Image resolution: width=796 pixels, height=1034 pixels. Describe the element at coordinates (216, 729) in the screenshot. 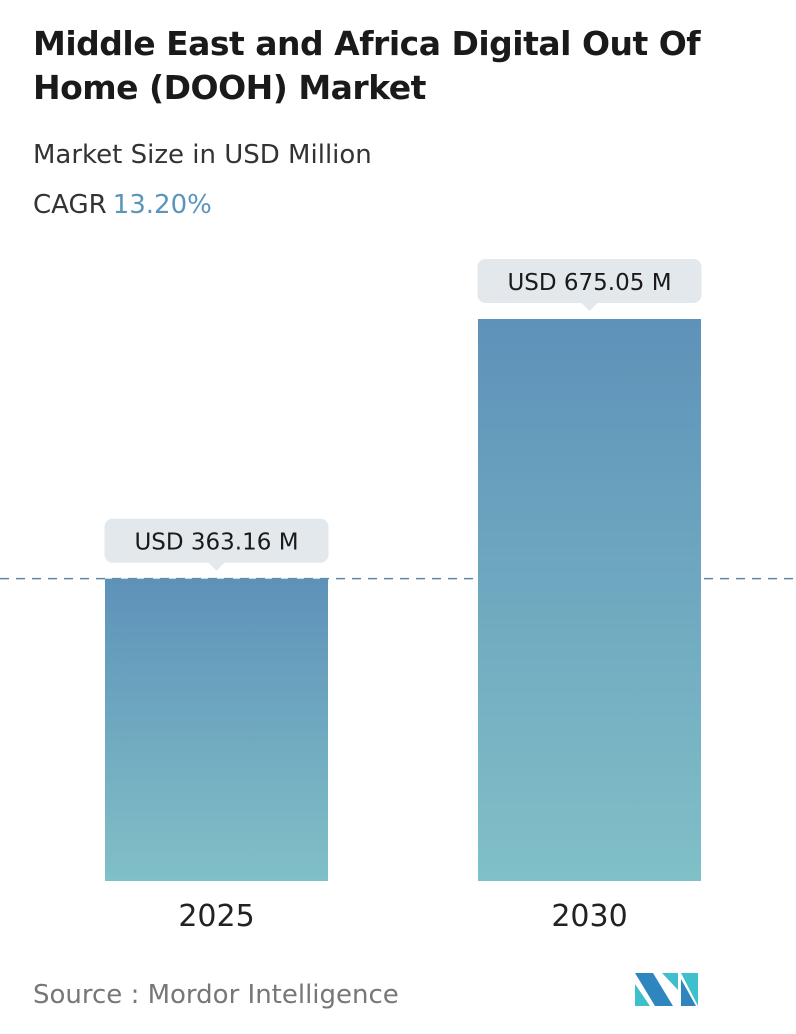

I see `bar-2025` at that location.